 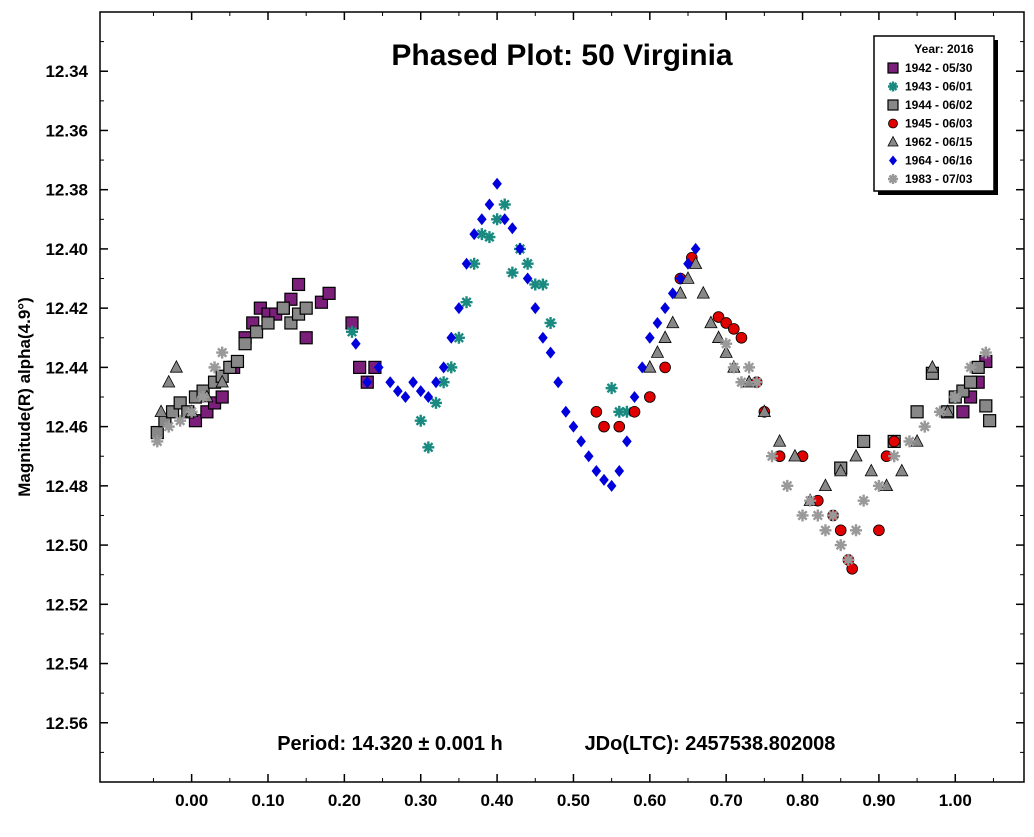 What do you see at coordinates (939, 124) in the screenshot?
I see `legend-label: 1945 - 06/03` at bounding box center [939, 124].